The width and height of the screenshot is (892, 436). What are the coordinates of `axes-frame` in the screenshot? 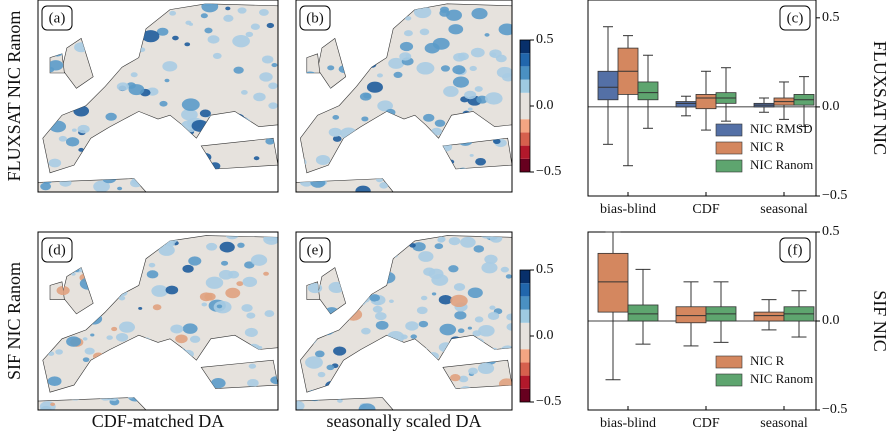 It's located at (702, 98).